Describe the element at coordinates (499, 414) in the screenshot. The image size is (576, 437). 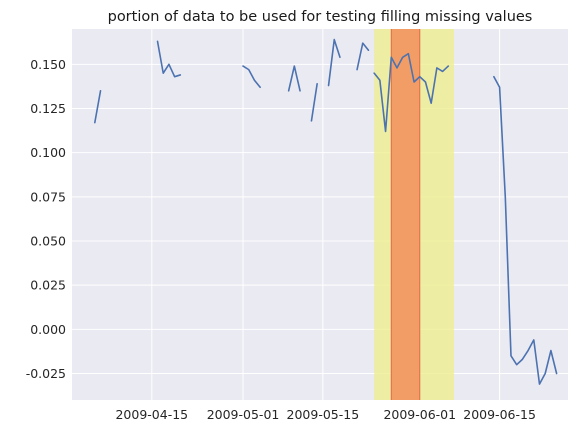
I see `x-tick-label: 2009-06-15` at that location.